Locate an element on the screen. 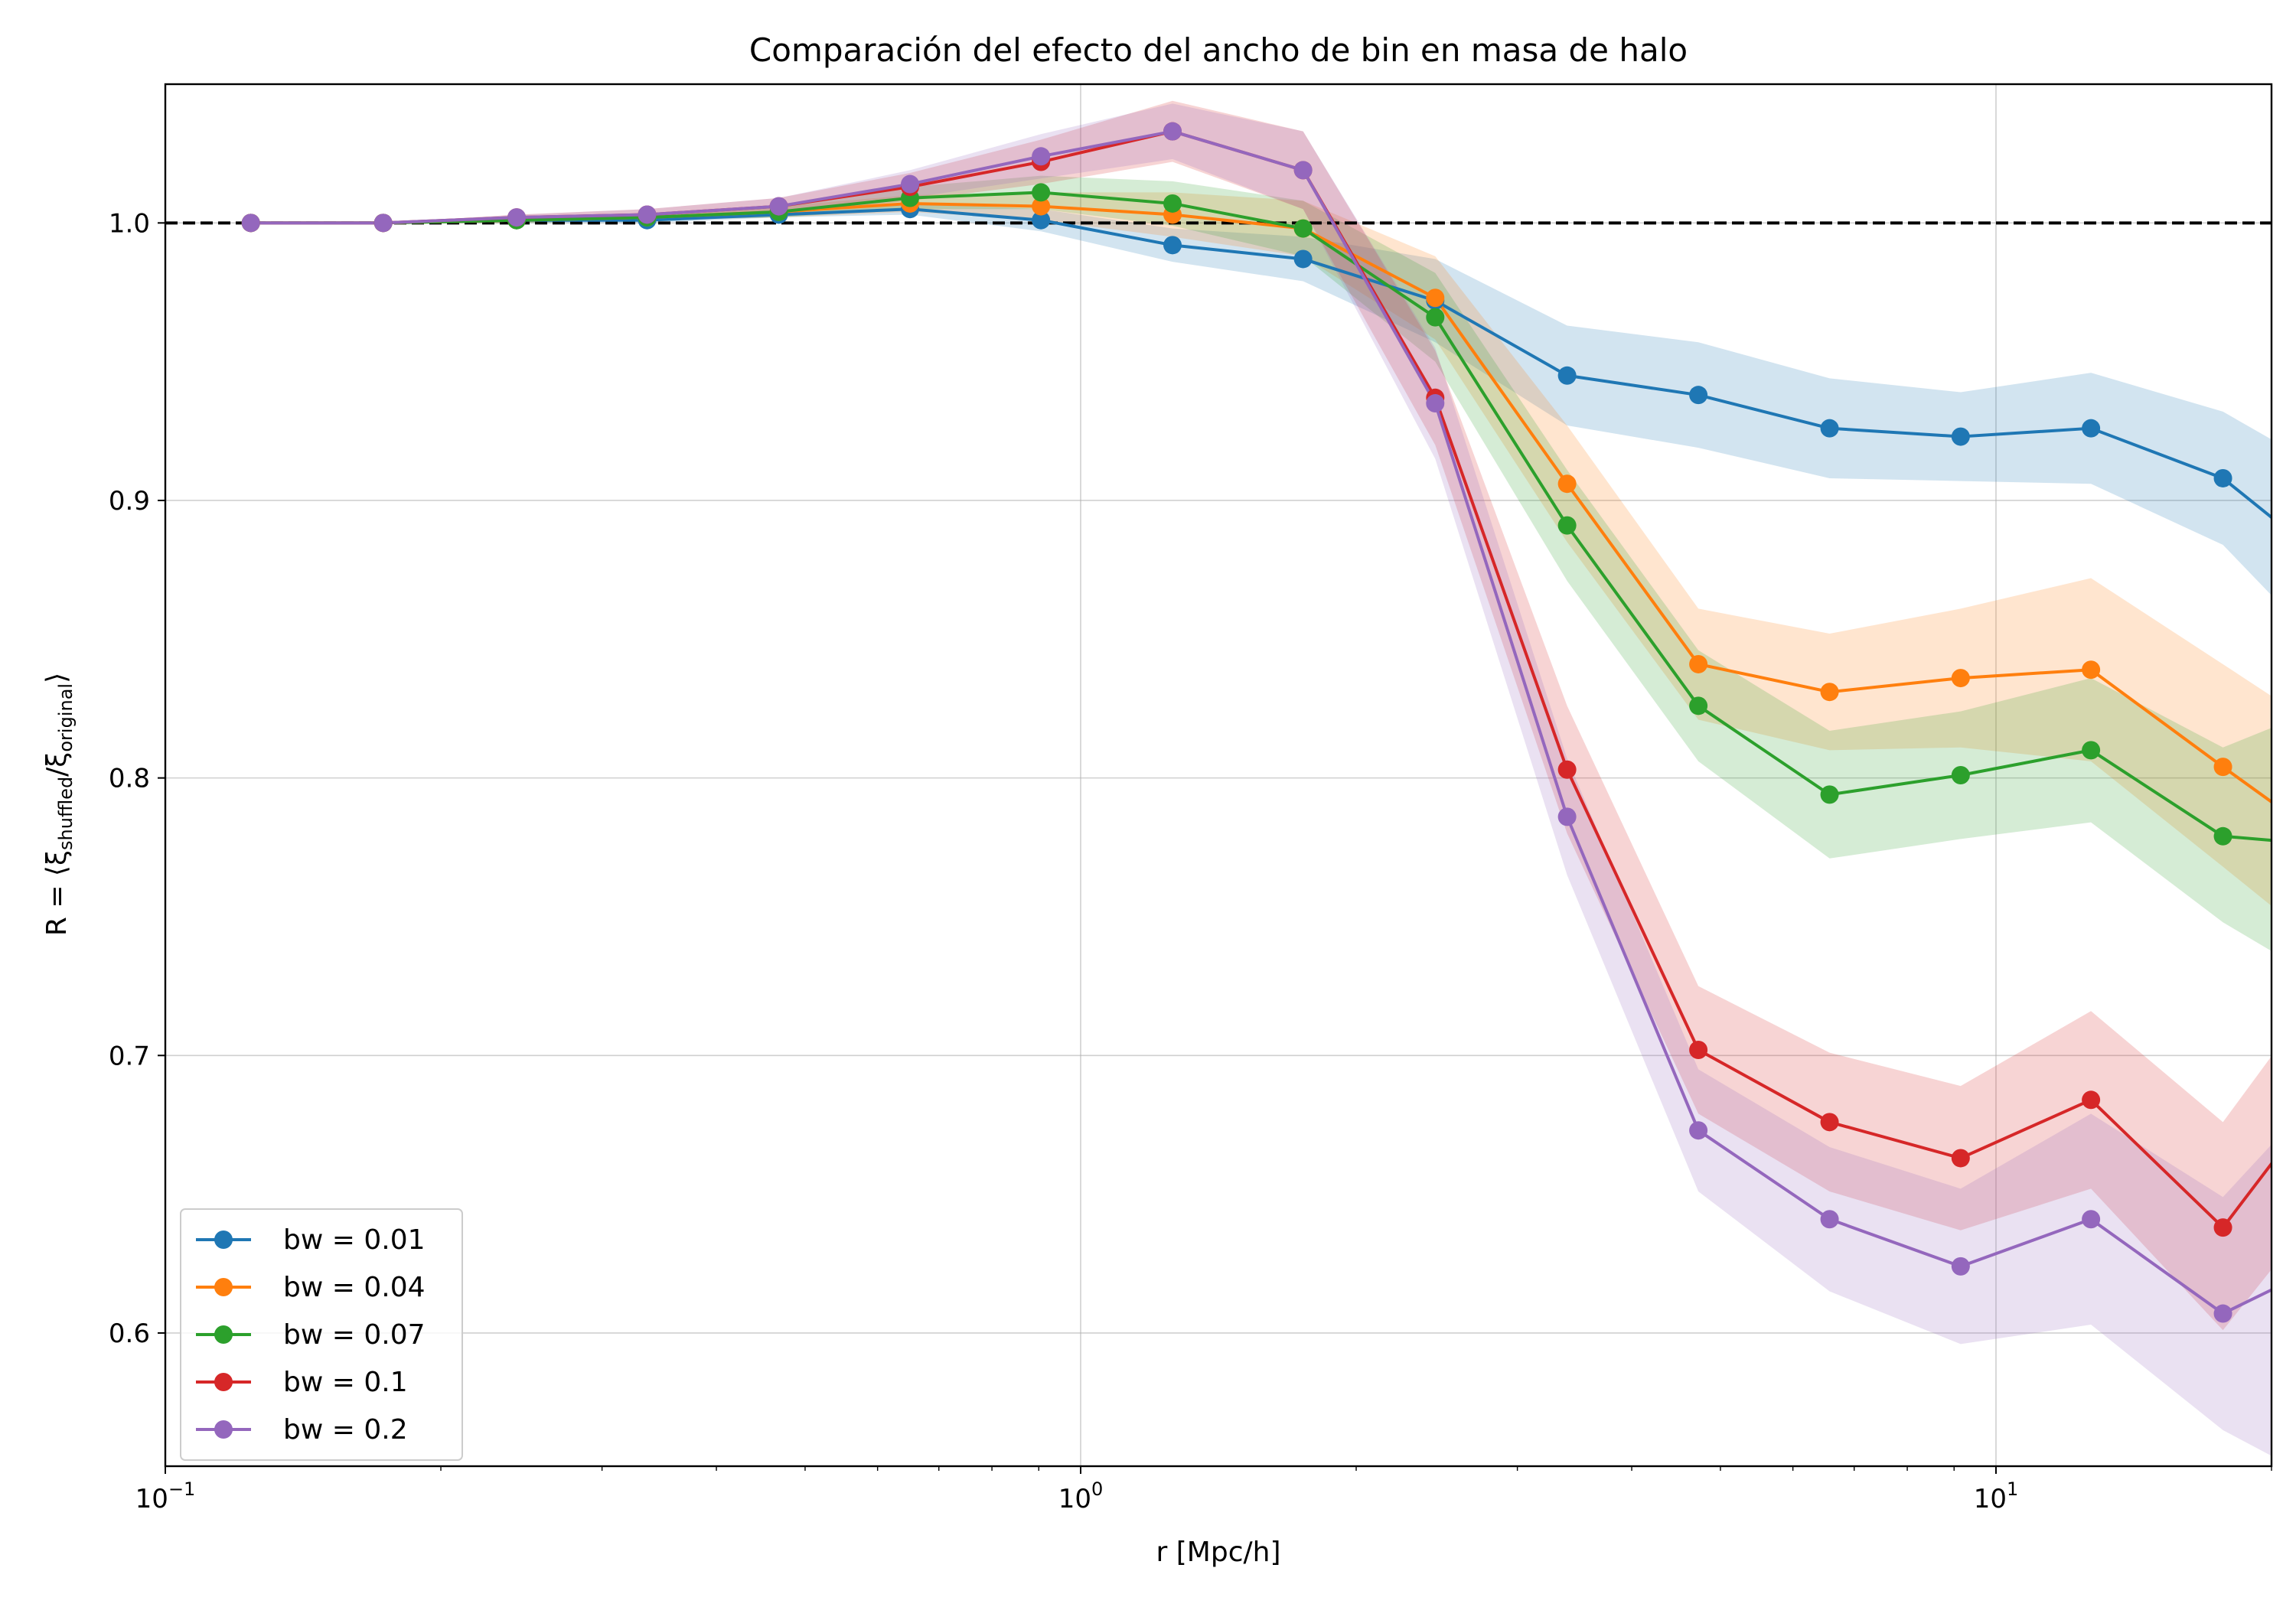  x-tick-label: 10⁻¹ is located at coordinates (165, 1496).